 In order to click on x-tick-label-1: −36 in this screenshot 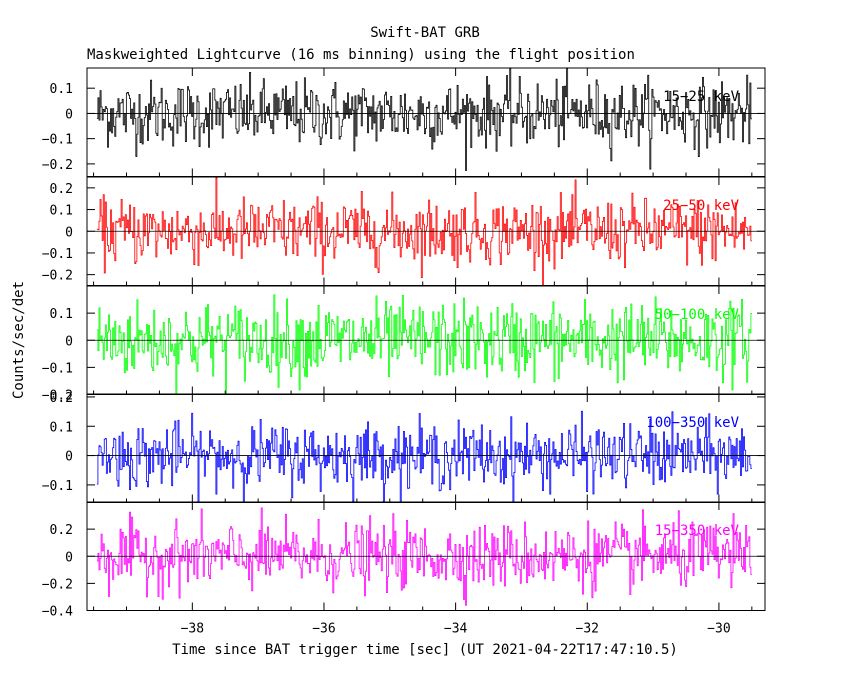, I will do `click(323, 629)`.